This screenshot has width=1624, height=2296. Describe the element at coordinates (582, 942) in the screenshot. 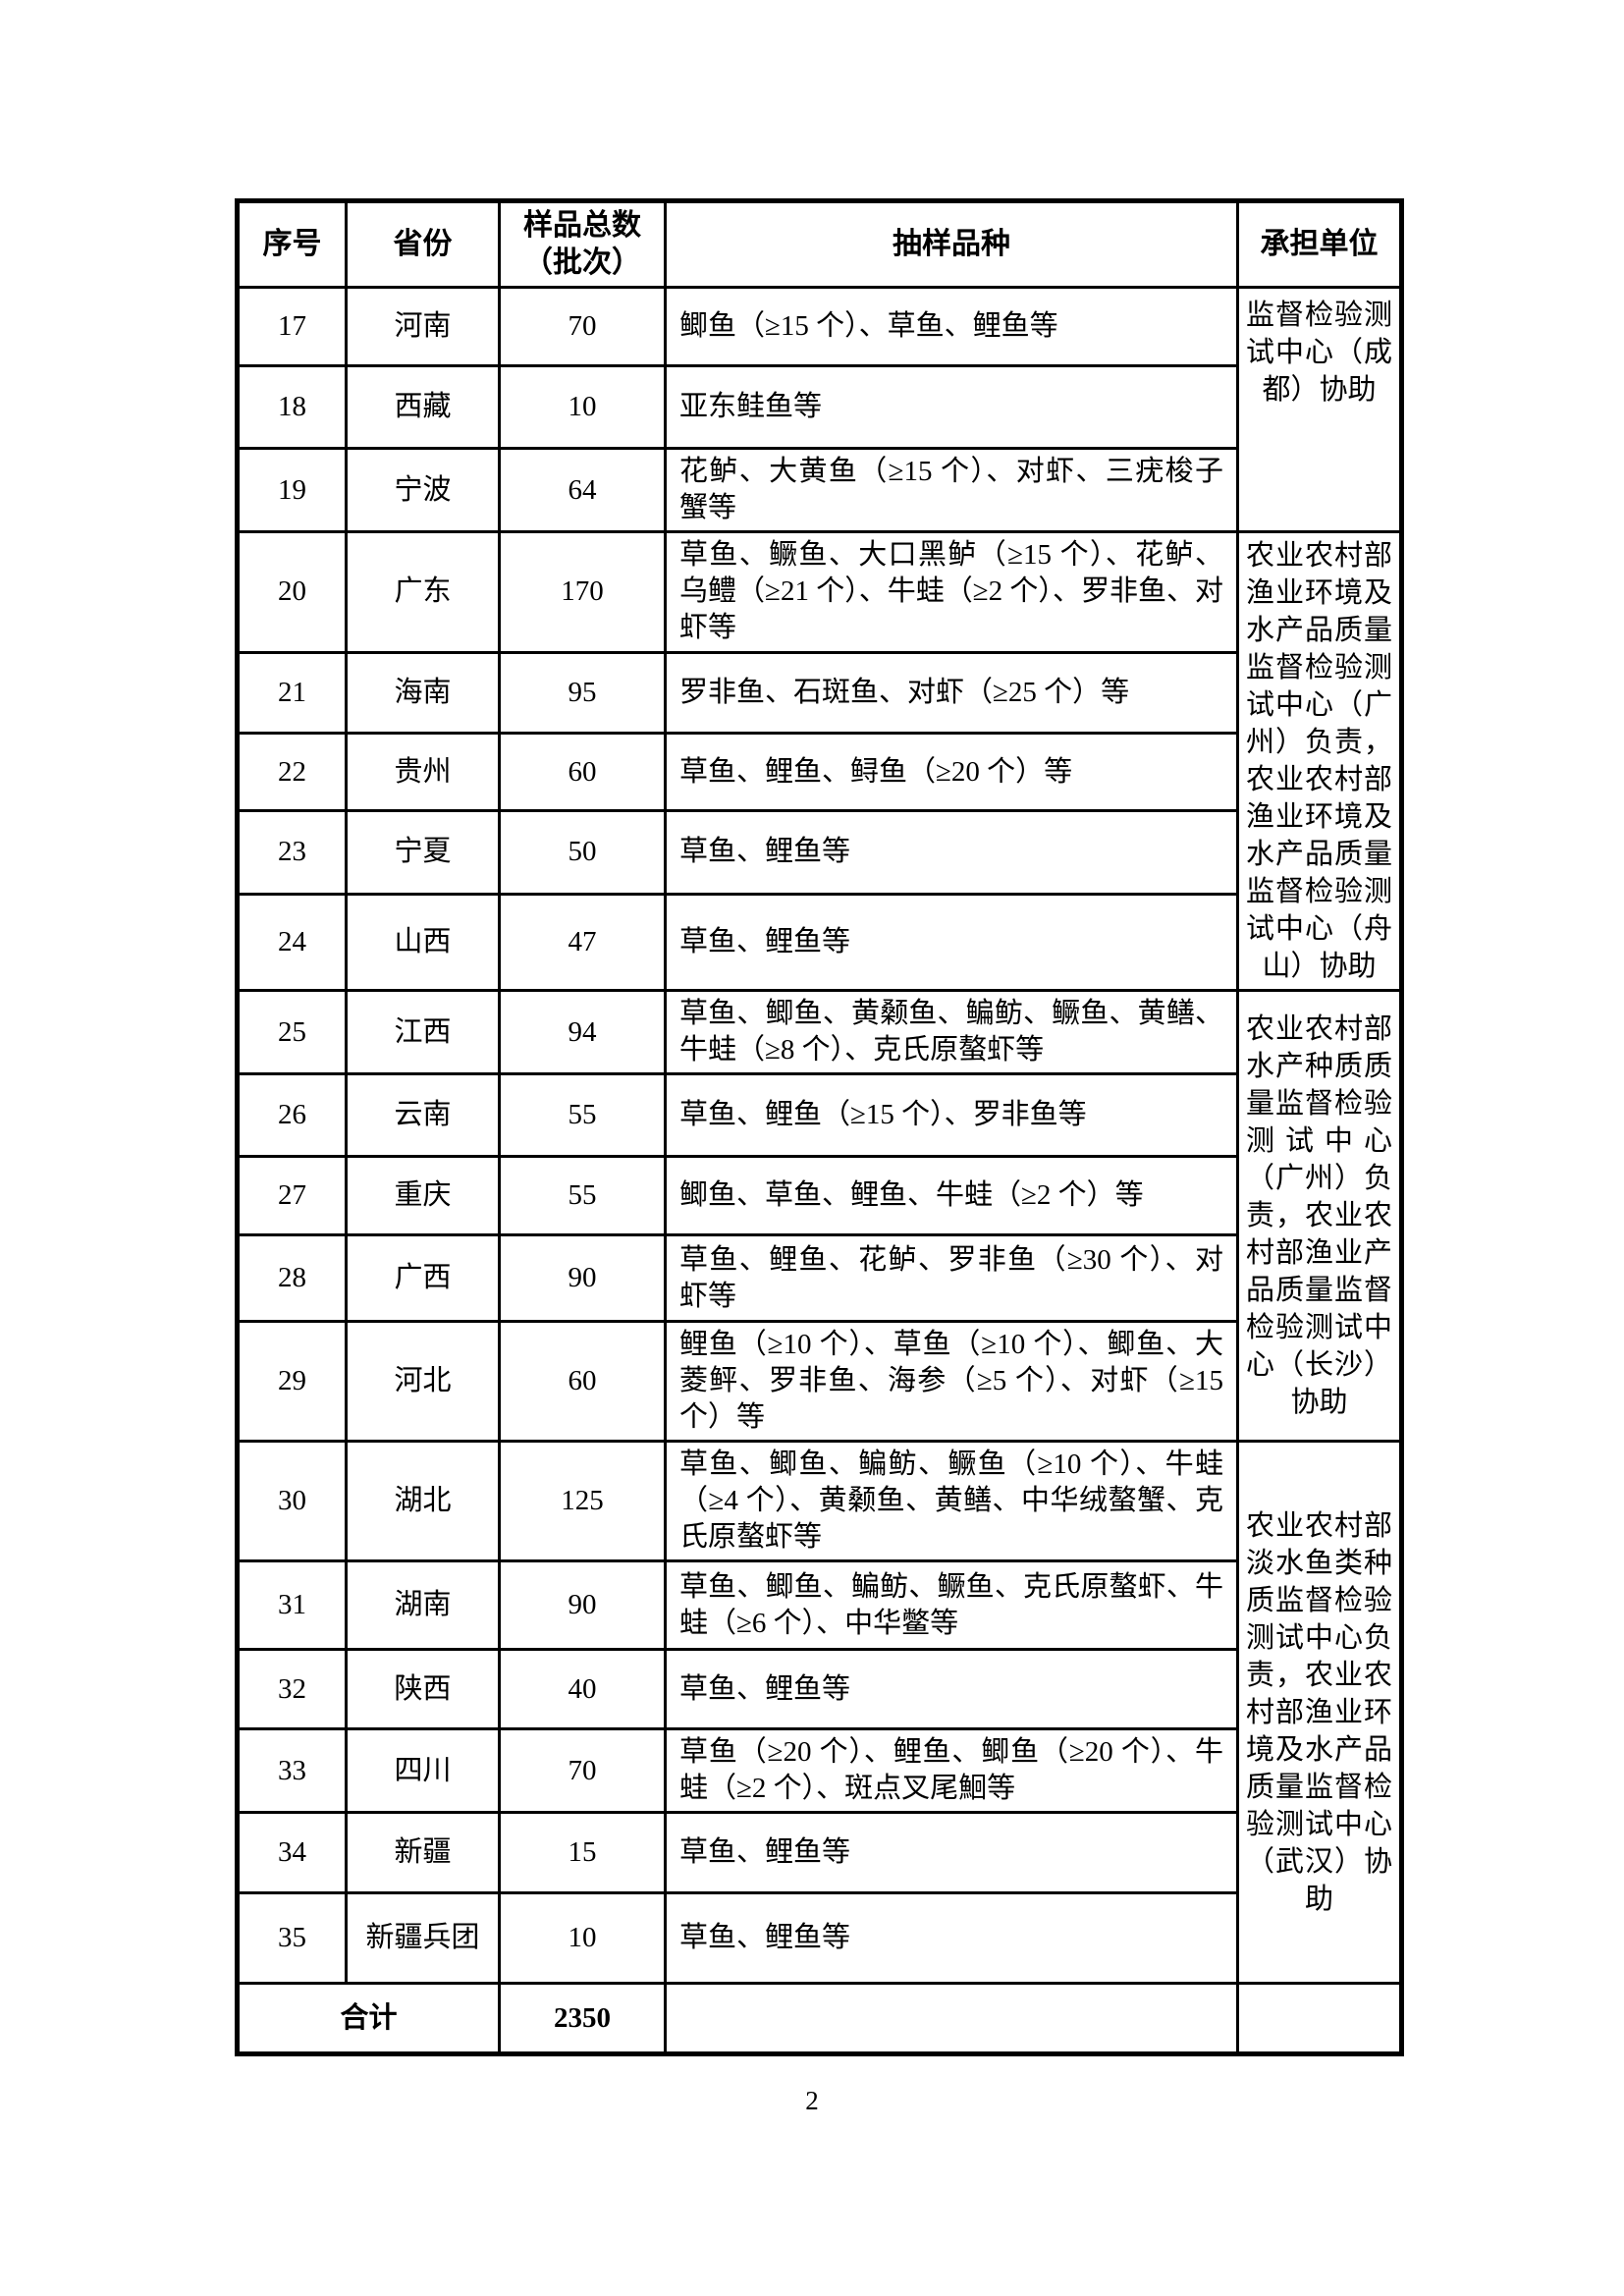

I see `cell-count: 47` at that location.